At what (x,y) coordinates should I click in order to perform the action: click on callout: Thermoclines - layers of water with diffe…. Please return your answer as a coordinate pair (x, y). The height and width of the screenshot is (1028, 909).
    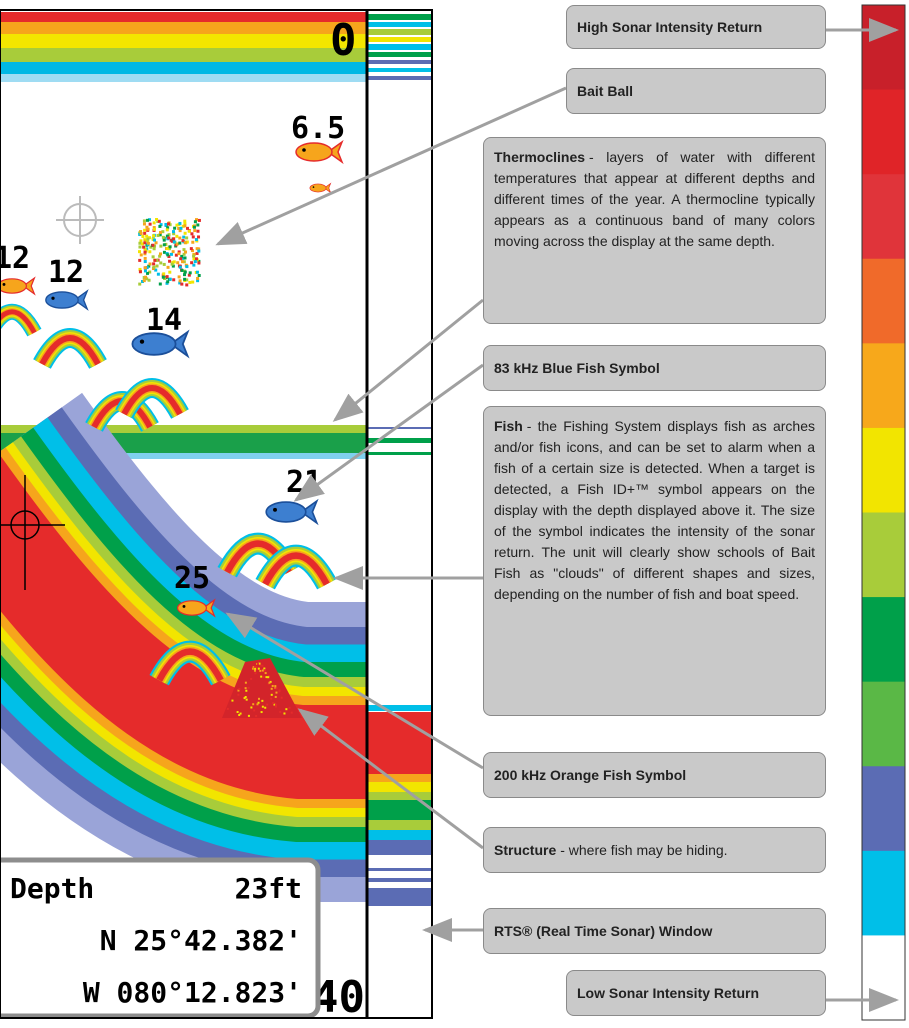
    Looking at the image, I should click on (654, 230).